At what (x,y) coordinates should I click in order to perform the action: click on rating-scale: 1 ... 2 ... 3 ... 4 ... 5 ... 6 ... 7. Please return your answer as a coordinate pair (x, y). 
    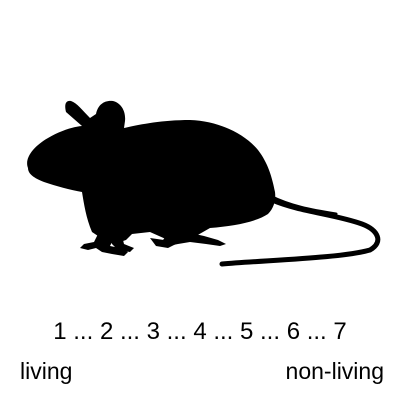
    Looking at the image, I should click on (200, 331).